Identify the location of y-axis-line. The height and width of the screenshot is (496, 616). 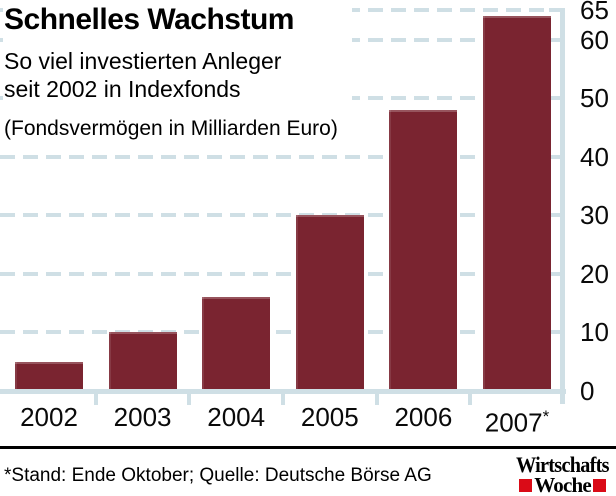
(562, 206).